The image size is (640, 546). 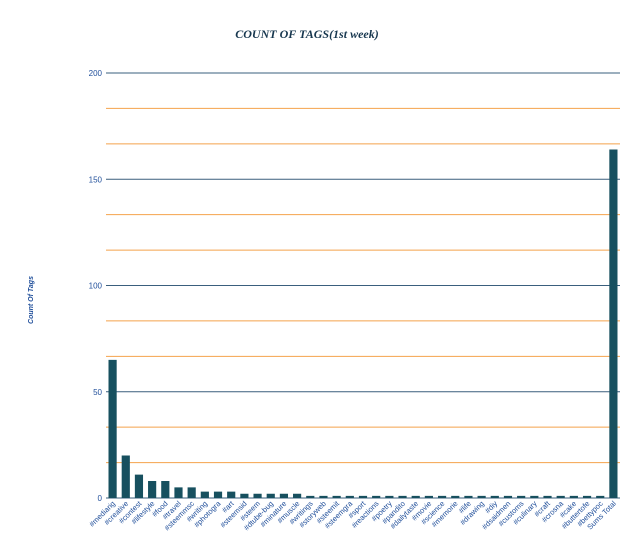 What do you see at coordinates (96, 179) in the screenshot?
I see `y-tick-label: 150` at bounding box center [96, 179].